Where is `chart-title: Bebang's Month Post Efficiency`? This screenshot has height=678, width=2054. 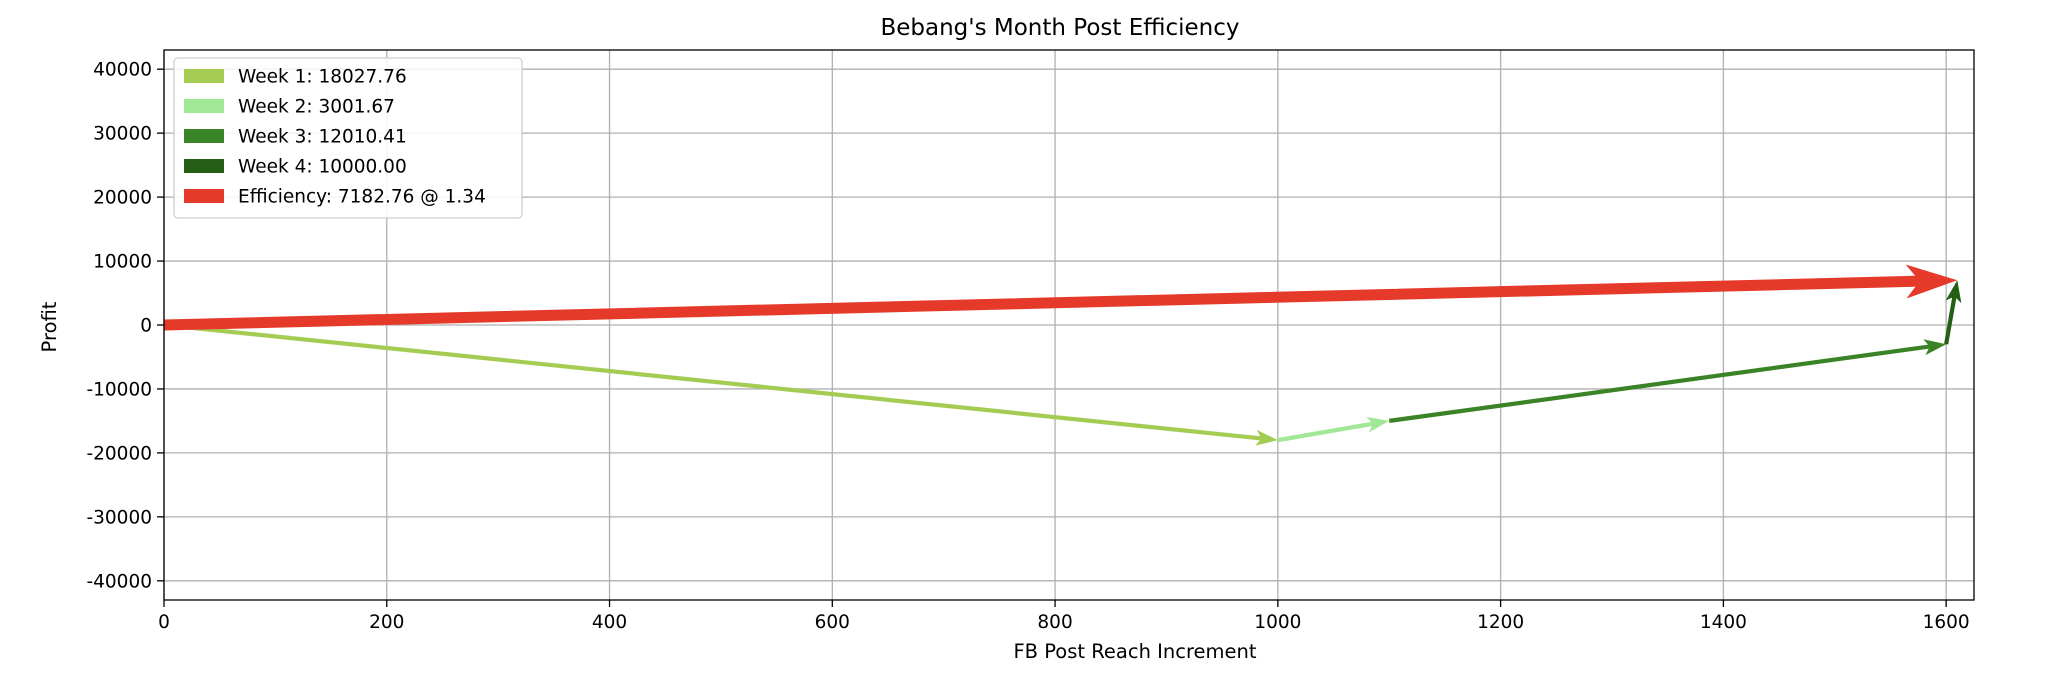 chart-title: Bebang's Month Post Efficiency is located at coordinates (1059, 28).